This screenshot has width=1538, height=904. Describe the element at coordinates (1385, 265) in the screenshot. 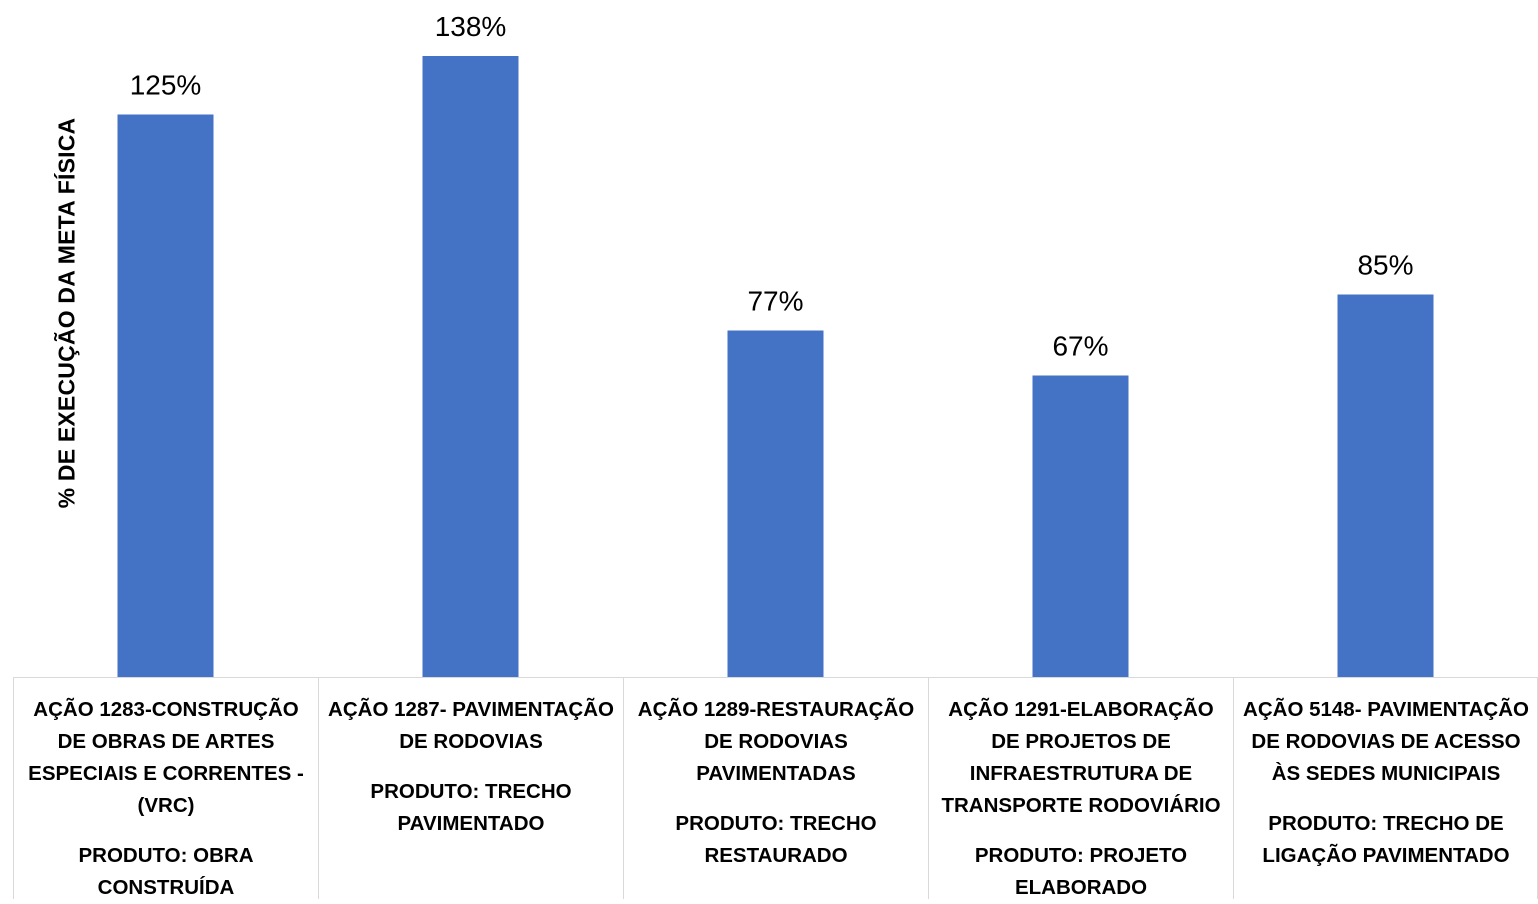

I see `data-label-5: 85%` at that location.